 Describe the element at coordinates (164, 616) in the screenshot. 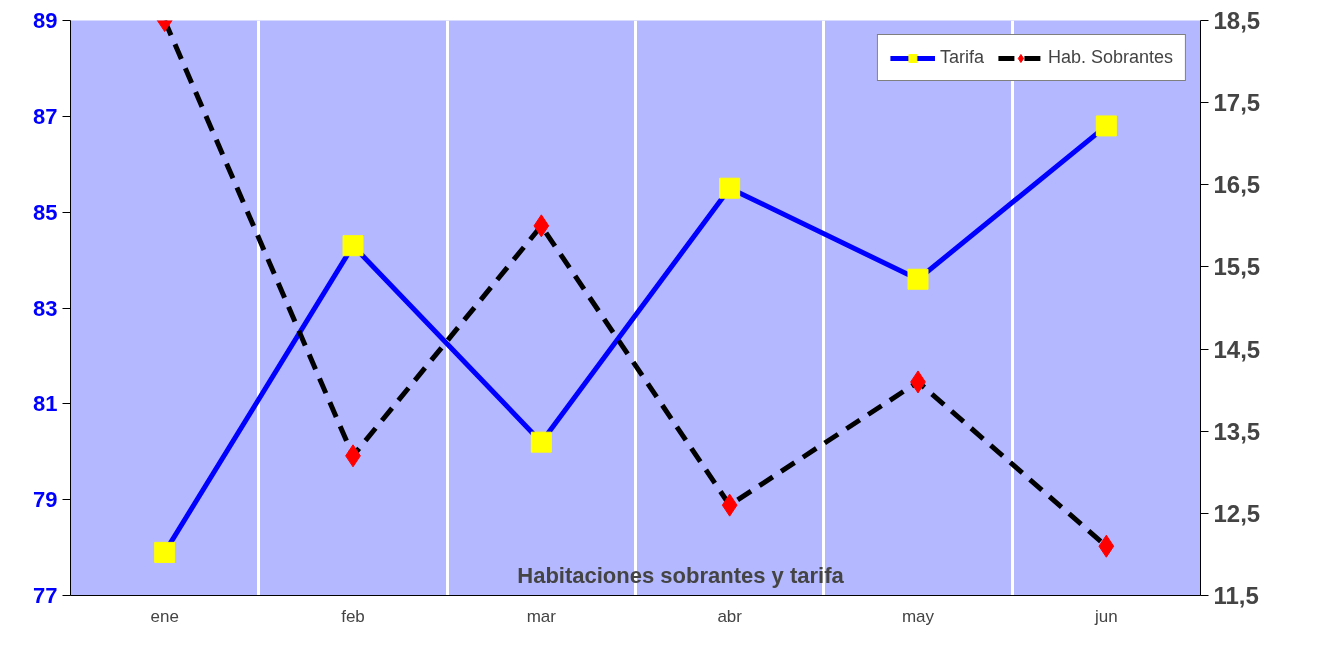

I see `x-tick-label: ene` at that location.